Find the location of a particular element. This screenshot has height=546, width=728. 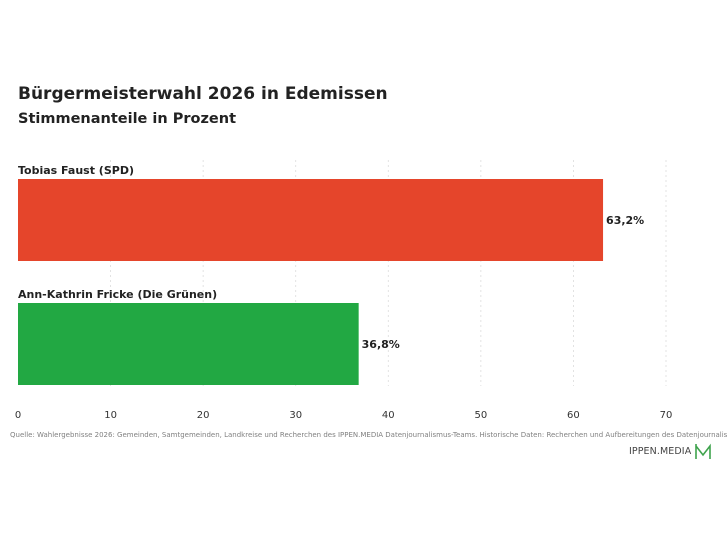

x-tick-label: 20 is located at coordinates (203, 415).